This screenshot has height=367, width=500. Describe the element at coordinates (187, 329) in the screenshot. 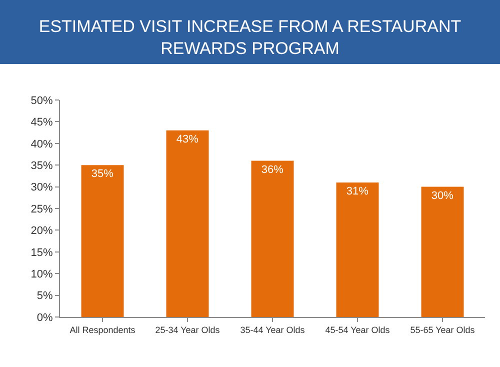

I see `x-tick-label: 25-34 Year Olds` at that location.